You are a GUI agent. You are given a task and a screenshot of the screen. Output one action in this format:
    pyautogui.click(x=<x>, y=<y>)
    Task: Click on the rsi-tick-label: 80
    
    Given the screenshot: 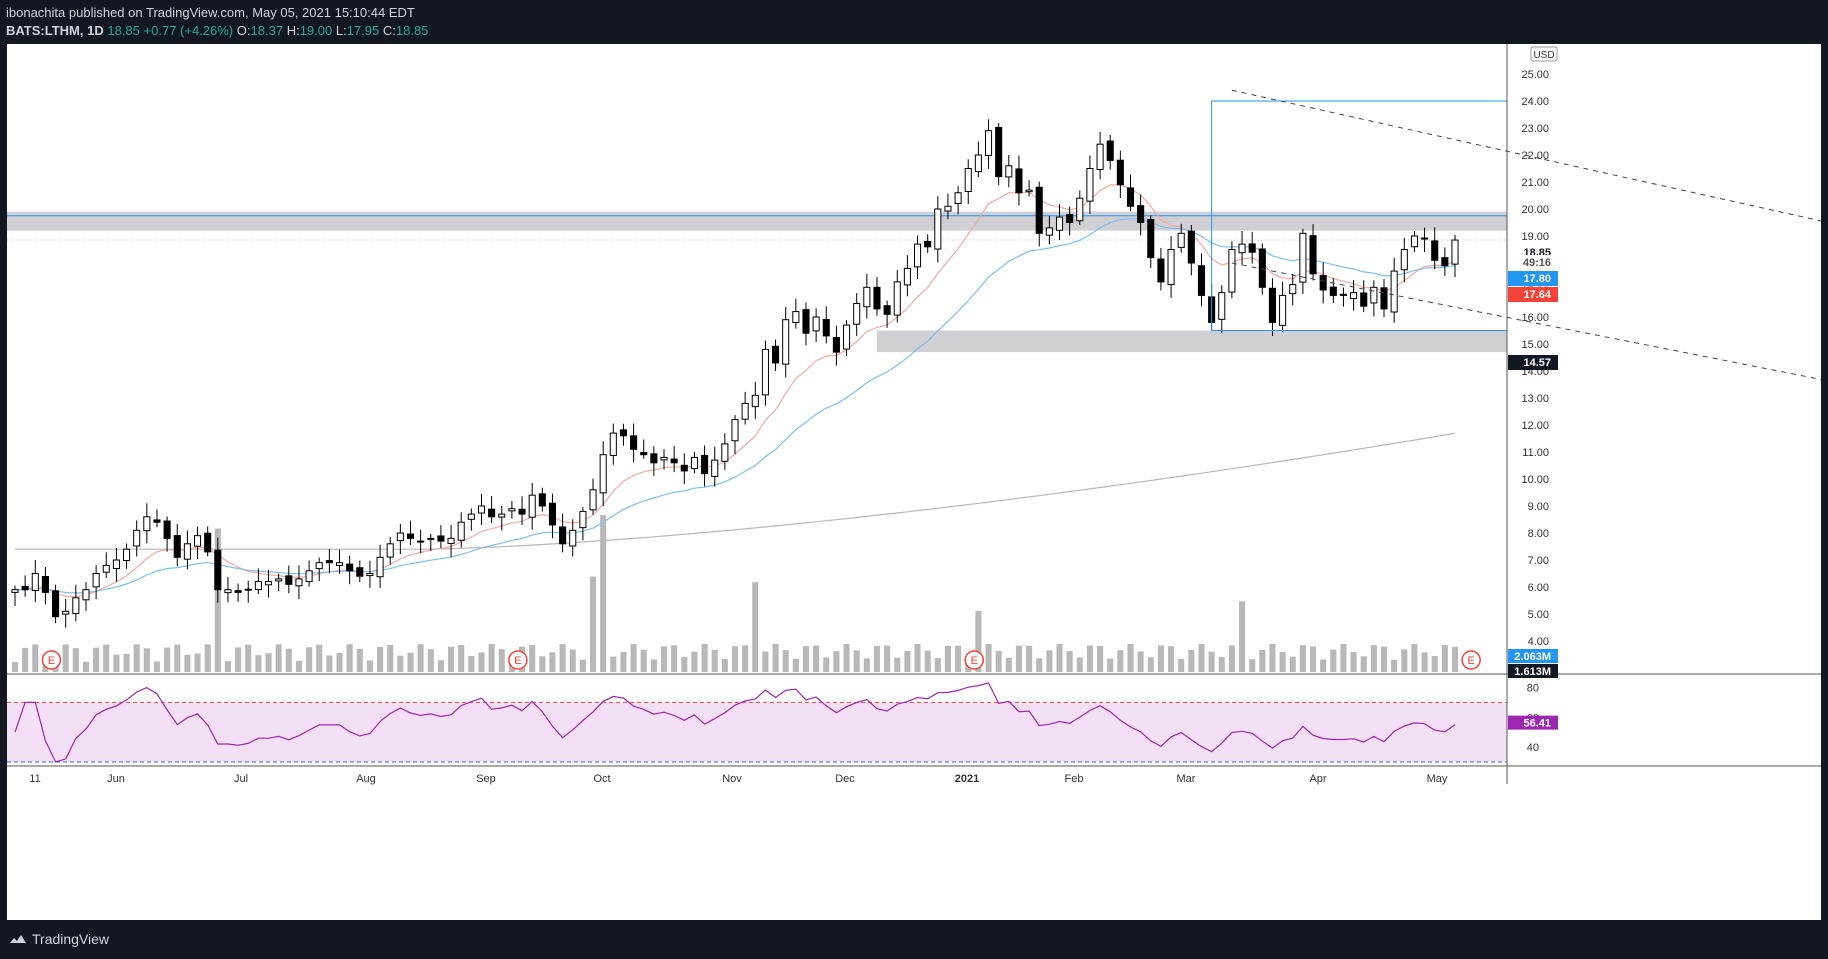 What is the action you would take?
    pyautogui.click(x=1533, y=688)
    